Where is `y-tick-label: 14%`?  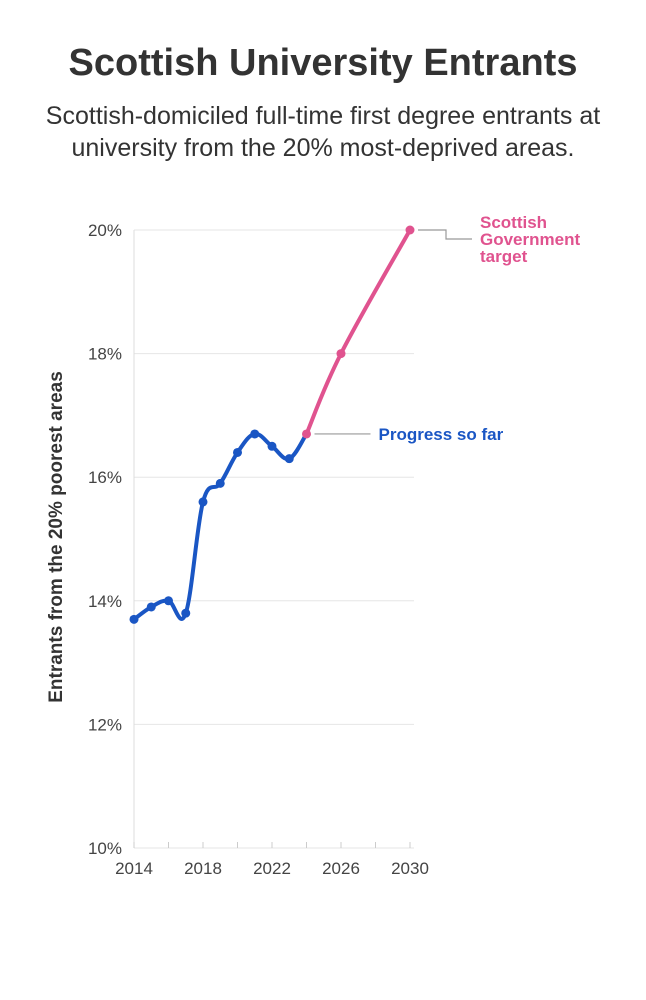 y-tick-label: 14% is located at coordinates (105, 601).